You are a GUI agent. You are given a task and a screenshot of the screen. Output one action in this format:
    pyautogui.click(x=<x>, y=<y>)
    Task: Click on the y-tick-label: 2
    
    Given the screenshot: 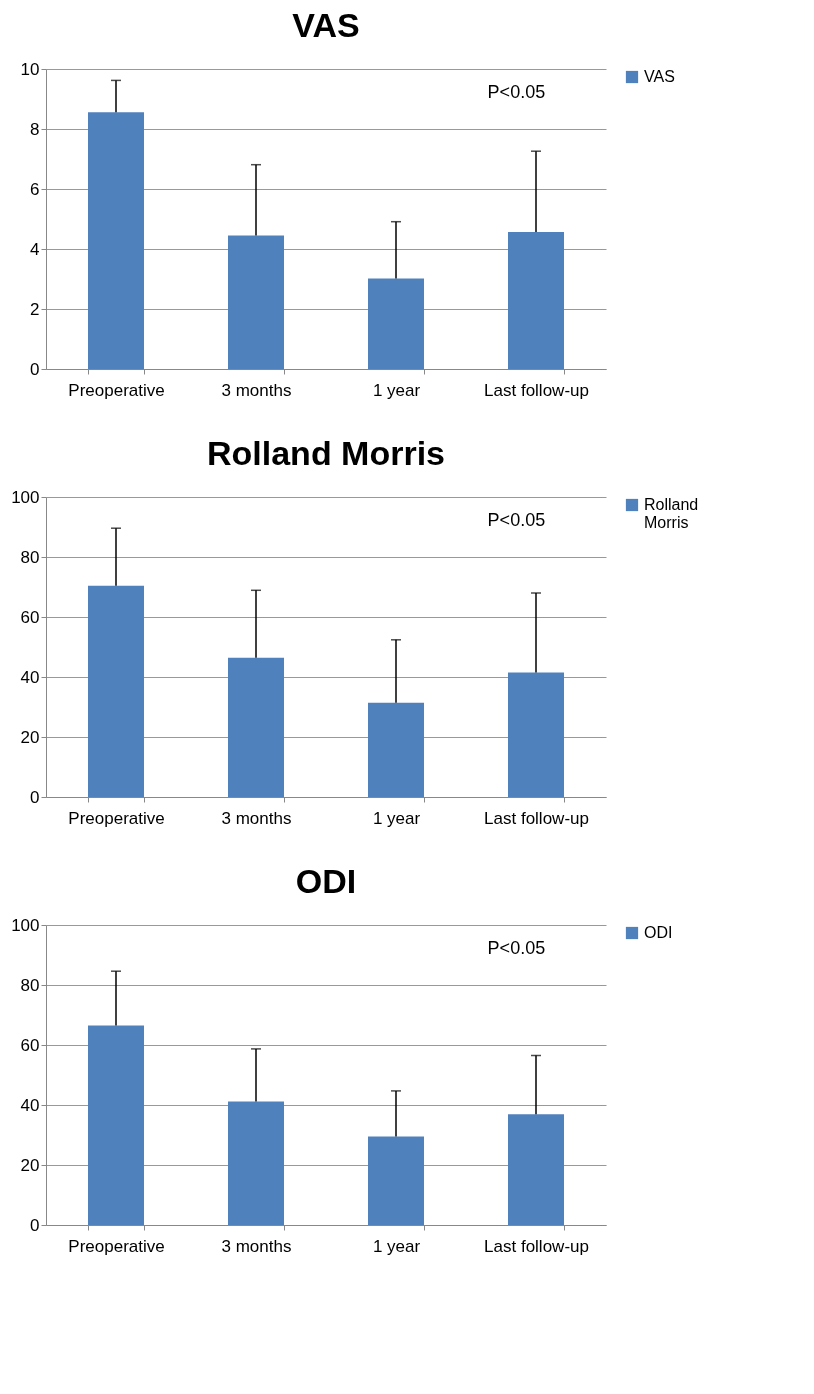 What is the action you would take?
    pyautogui.click(x=35, y=309)
    